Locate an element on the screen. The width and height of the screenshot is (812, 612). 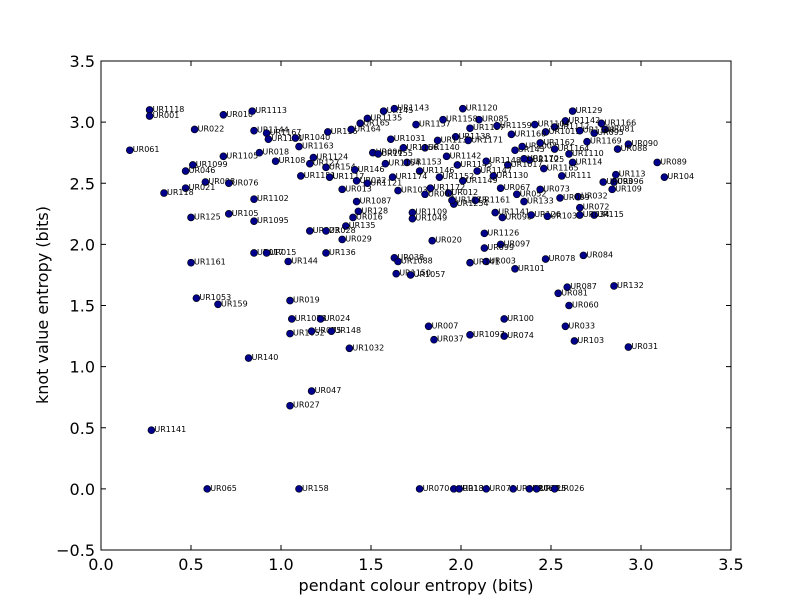
point-label: UR133 is located at coordinates (540, 201).